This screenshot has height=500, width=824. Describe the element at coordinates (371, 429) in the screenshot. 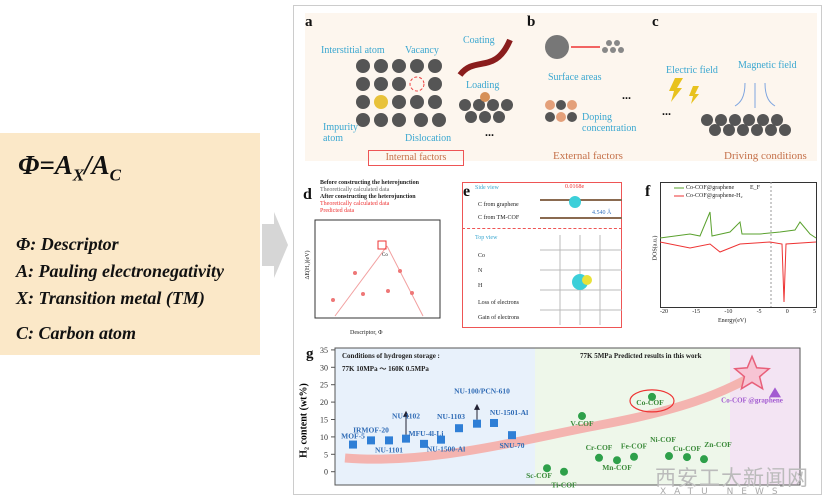

I see `data-label: IRMOF-20` at that location.